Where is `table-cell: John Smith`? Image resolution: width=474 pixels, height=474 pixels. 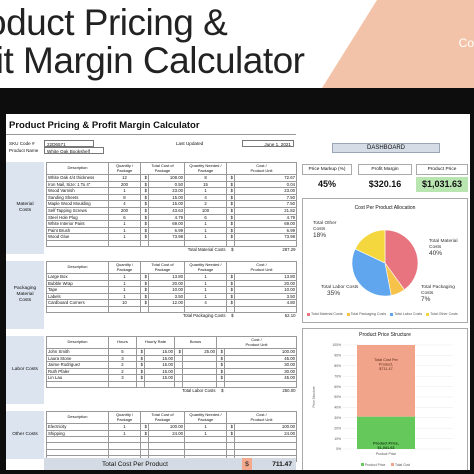 table-cell: John Smith is located at coordinates (77, 352).